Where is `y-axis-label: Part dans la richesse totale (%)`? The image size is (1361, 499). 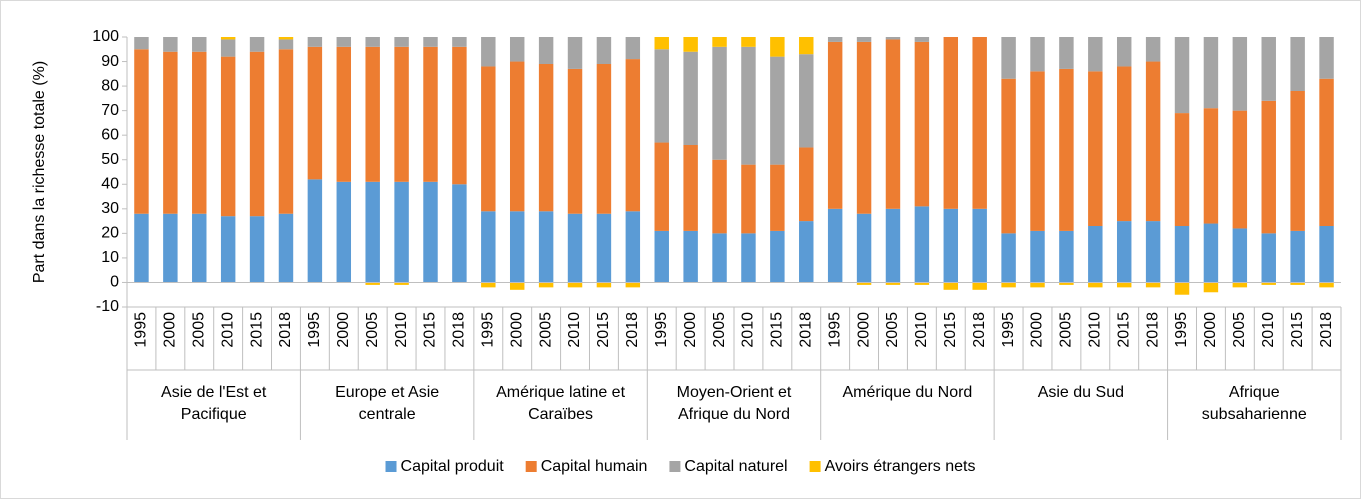 y-axis-label: Part dans la richesse totale (%) is located at coordinates (39, 172).